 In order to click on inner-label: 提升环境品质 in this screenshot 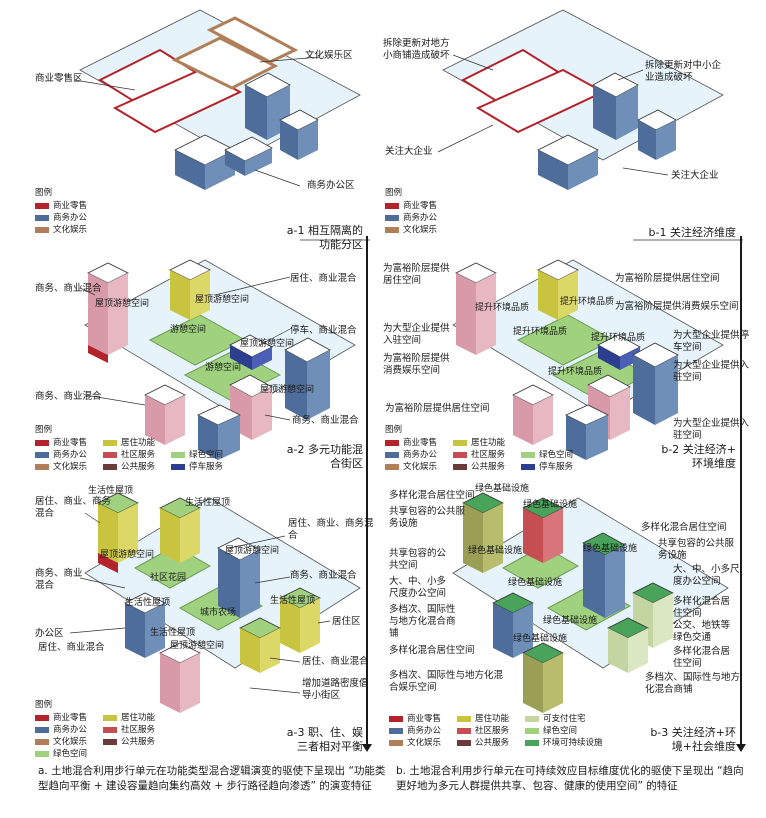, I will do `click(540, 332)`.